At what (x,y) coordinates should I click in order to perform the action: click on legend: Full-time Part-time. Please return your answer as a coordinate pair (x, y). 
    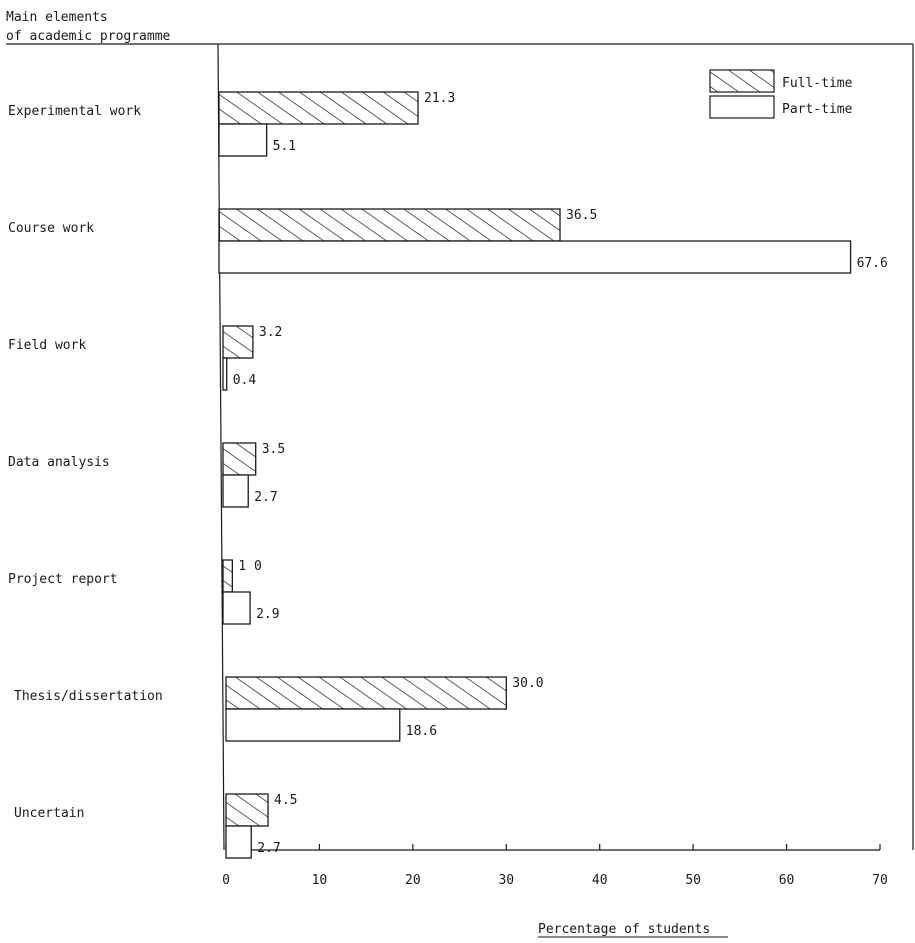
    Looking at the image, I should click on (781, 94).